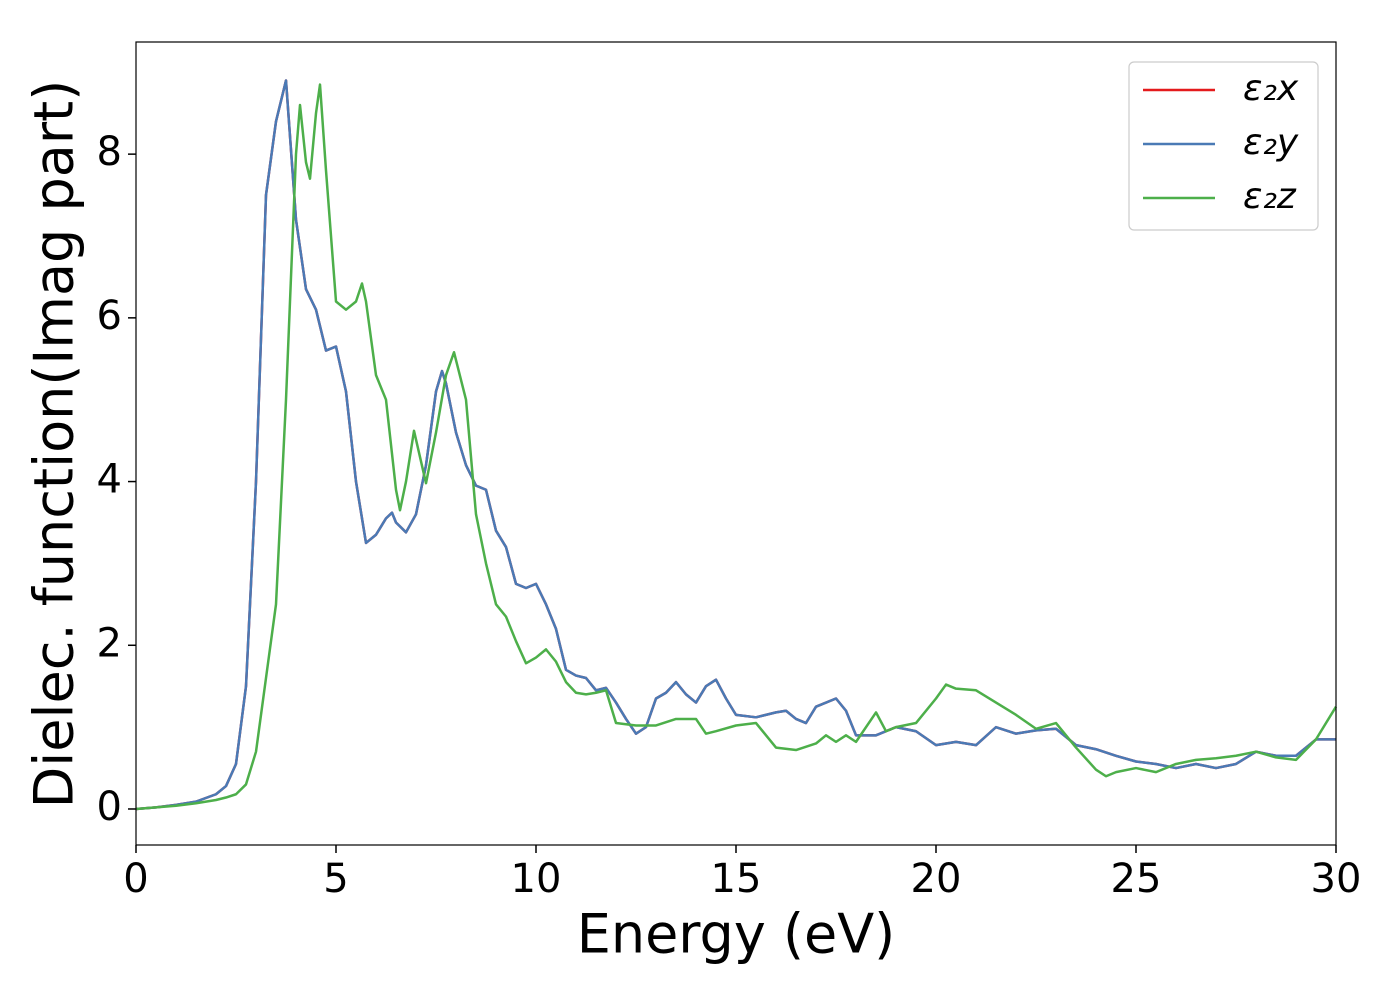 This screenshot has height=1000, width=1400. I want to click on x-tick-label: 10, so click(536, 879).